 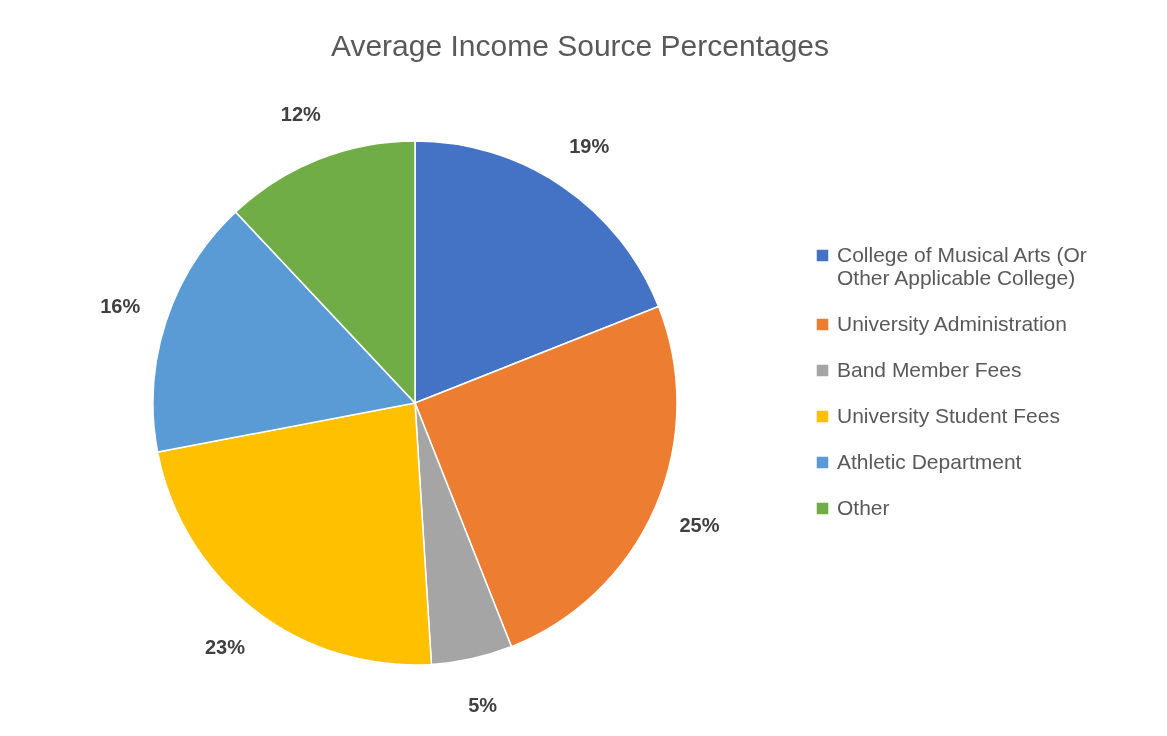 What do you see at coordinates (301, 113) in the screenshot?
I see `data-label: 12%` at bounding box center [301, 113].